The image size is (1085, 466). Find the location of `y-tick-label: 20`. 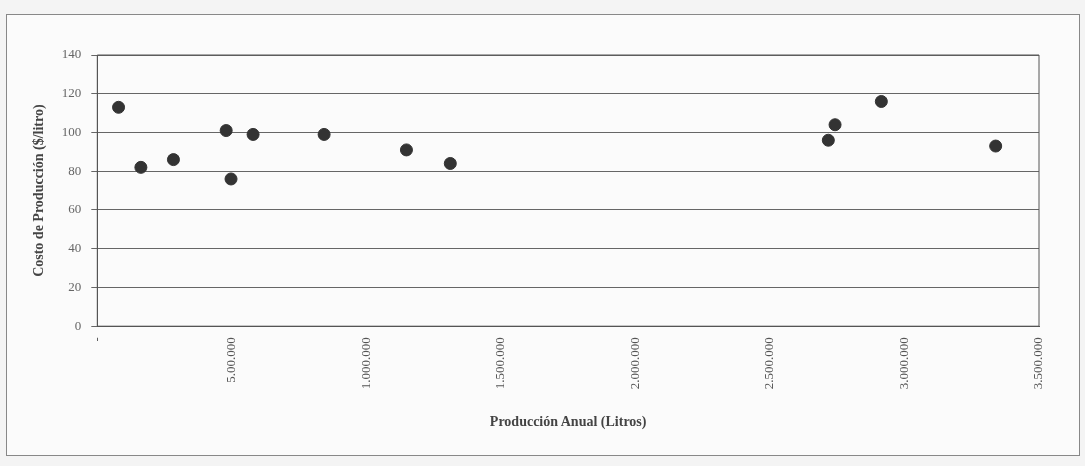

y-tick-label: 20 is located at coordinates (75, 286).